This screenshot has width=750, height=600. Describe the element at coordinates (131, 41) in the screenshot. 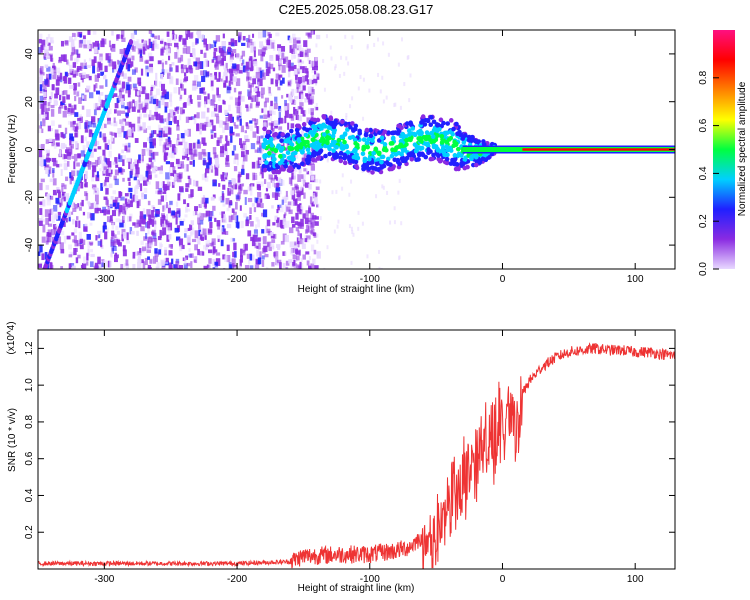

I see `spectrogram-streak-cell` at that location.